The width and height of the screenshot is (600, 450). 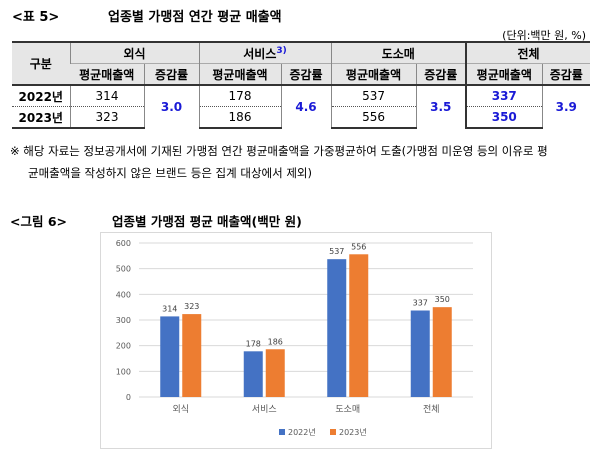 I want to click on table-row: 2023년 323 186 556 350, so click(x=301, y=117).